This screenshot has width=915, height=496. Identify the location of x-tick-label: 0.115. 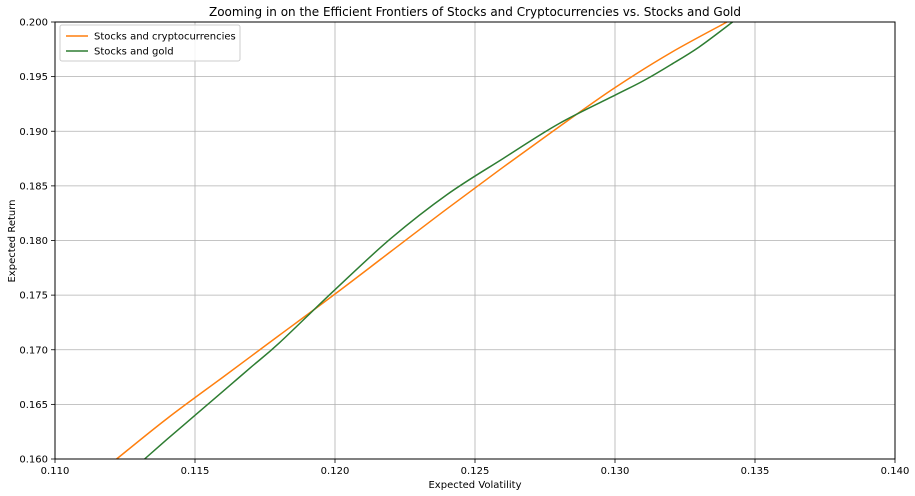
(195, 471).